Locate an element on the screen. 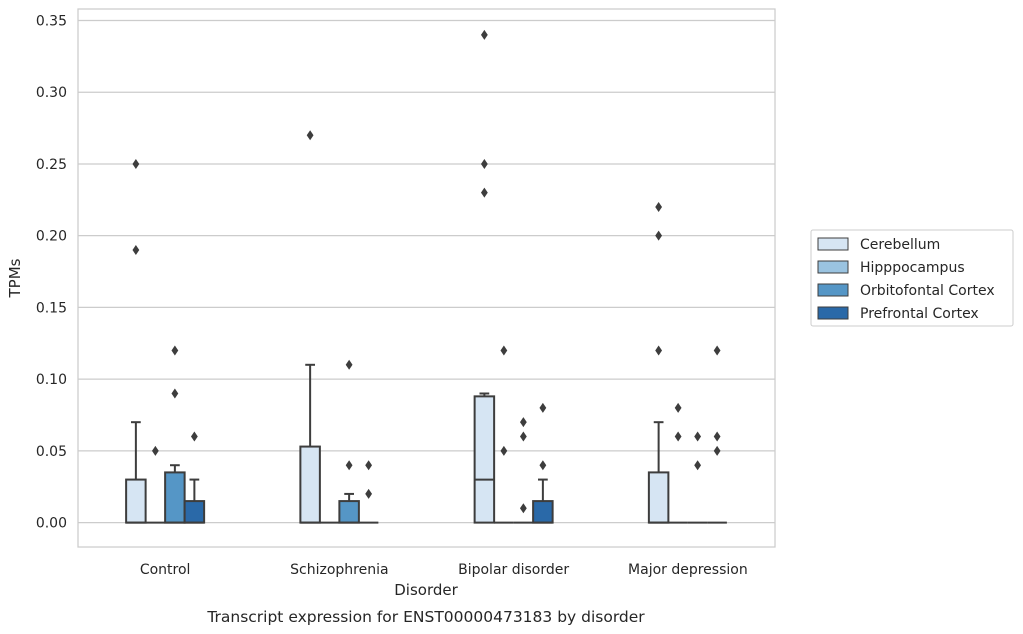  y-tick-label: 0.00 is located at coordinates (51, 524).